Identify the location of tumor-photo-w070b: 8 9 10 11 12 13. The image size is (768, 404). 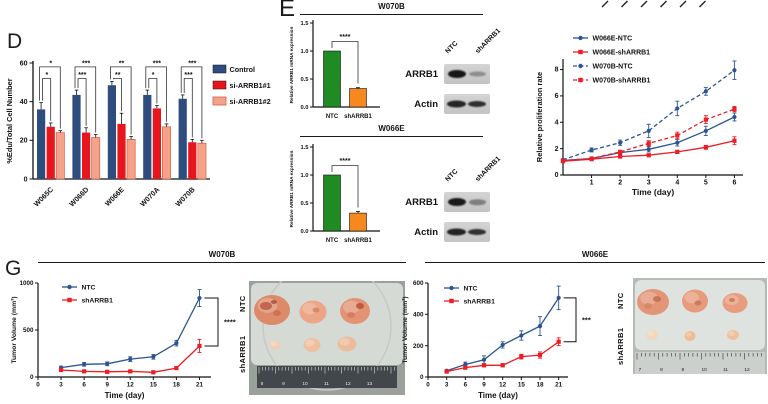
(327, 338).